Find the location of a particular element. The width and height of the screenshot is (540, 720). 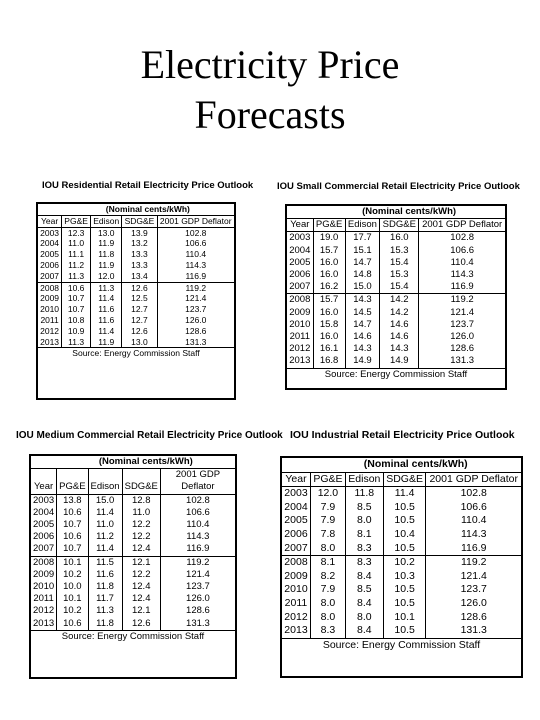

value-cell: 14.2 is located at coordinates (399, 312).